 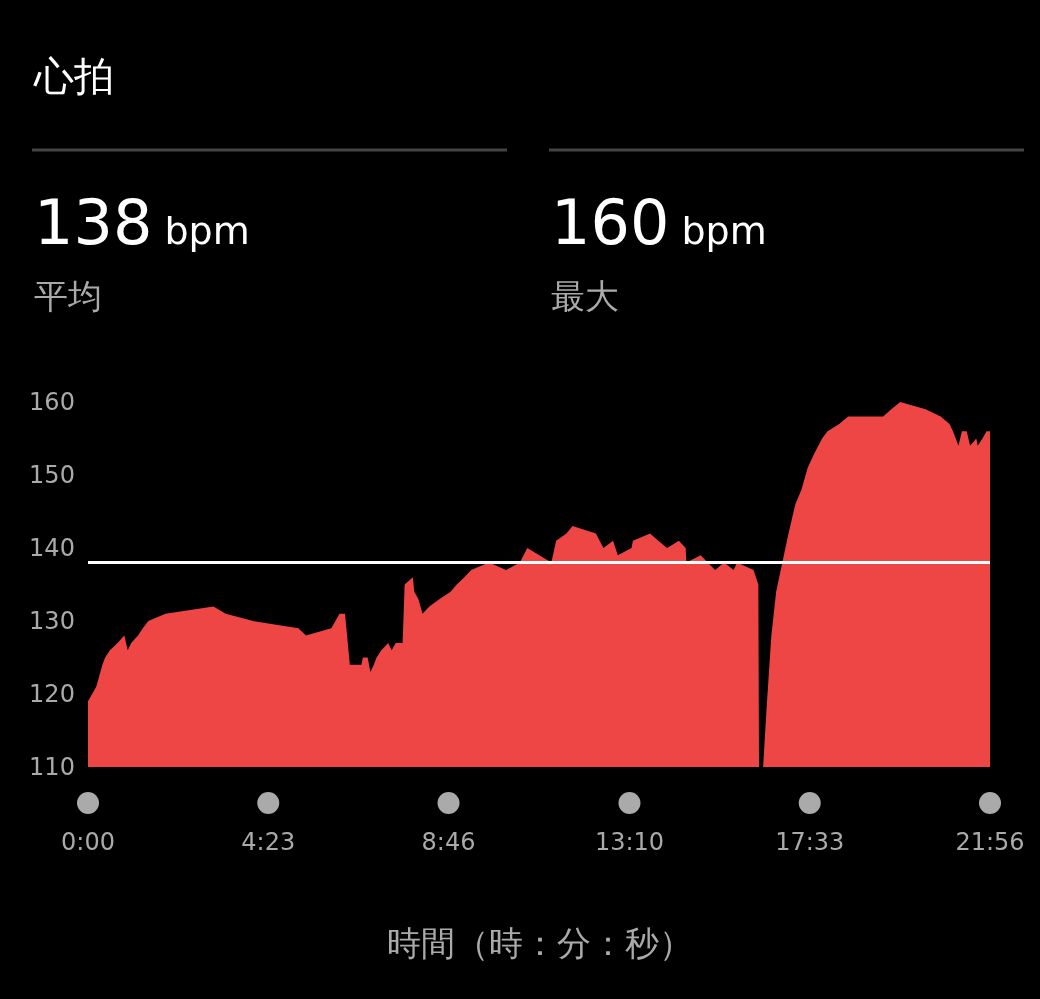 I want to click on x-tick-label: 4:23, so click(x=268, y=842).